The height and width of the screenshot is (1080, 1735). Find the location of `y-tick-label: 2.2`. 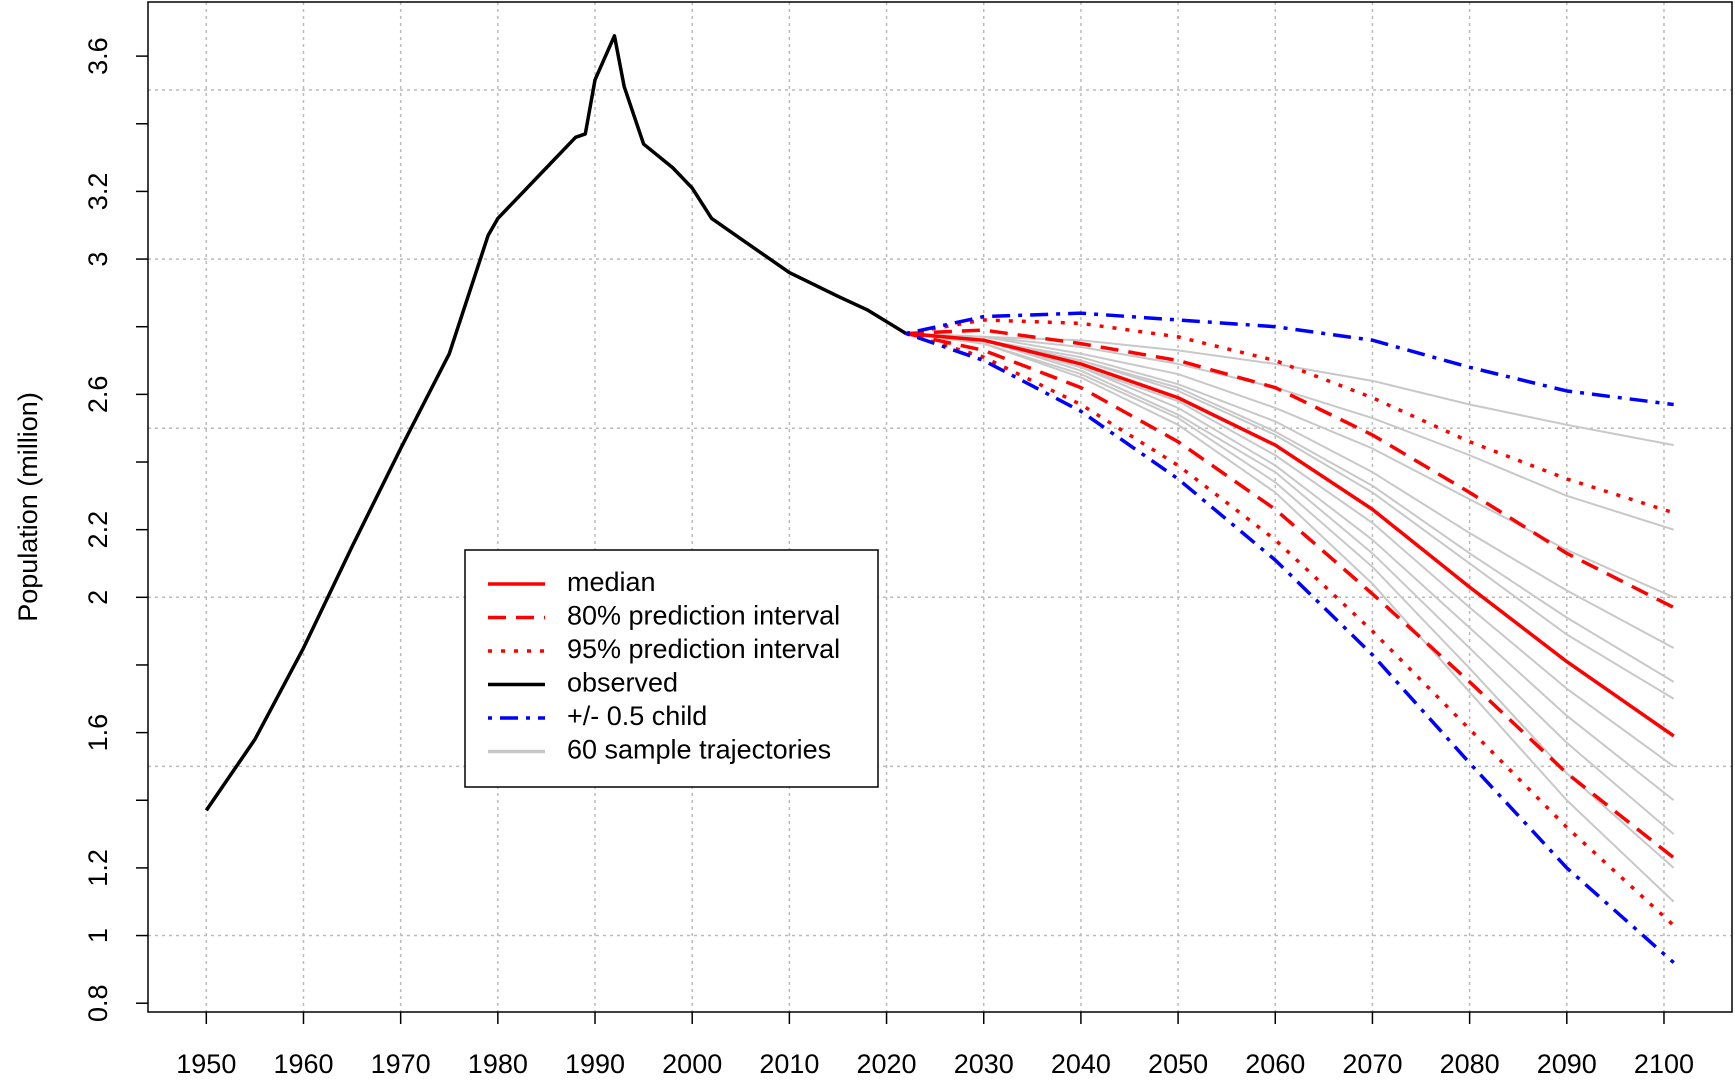

y-tick-label: 2.2 is located at coordinates (98, 530).